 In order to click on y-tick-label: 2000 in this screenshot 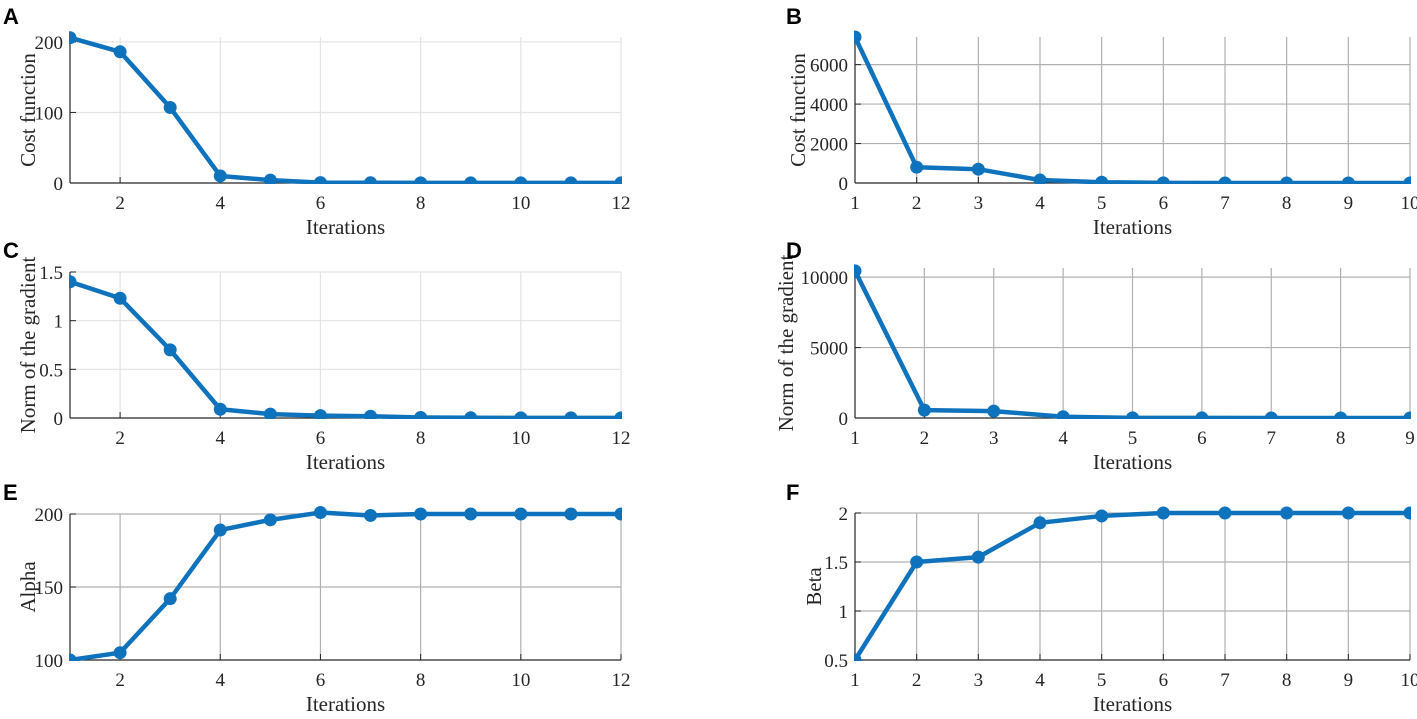, I will do `click(829, 145)`.